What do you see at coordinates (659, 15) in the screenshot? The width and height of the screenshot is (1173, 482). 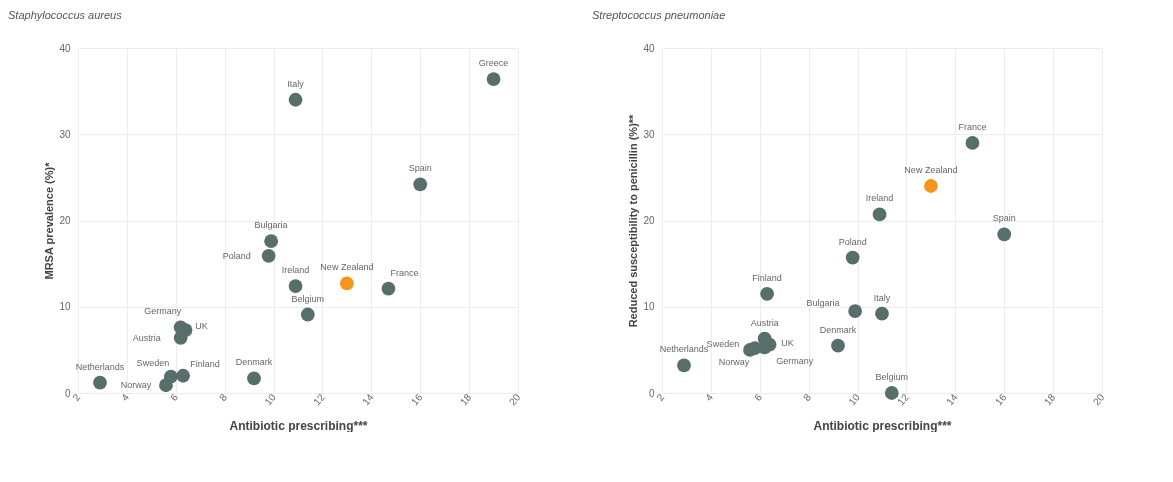 I see `chart-title: Streptococcus pneumoniae` at bounding box center [659, 15].